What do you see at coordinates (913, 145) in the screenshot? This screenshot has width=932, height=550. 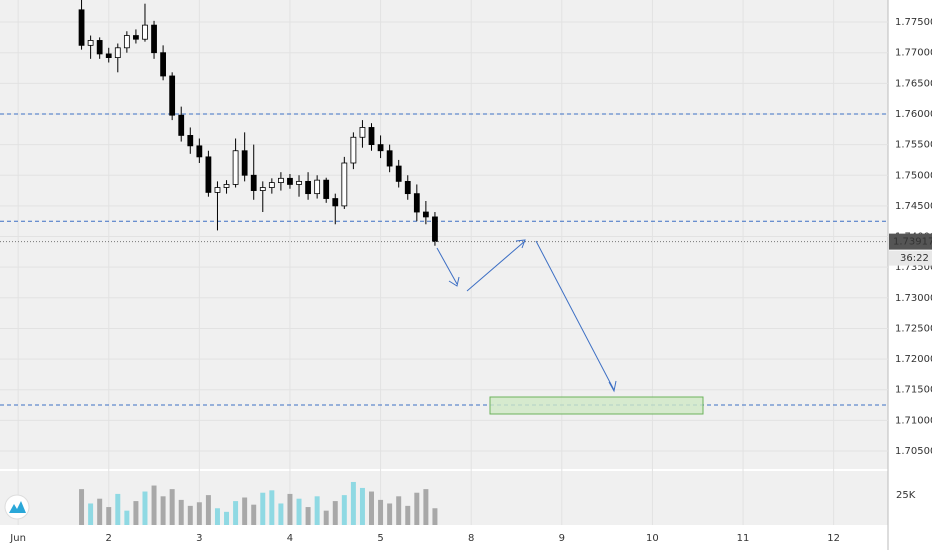 I see `y-tick-label: 1.75500` at bounding box center [913, 145].